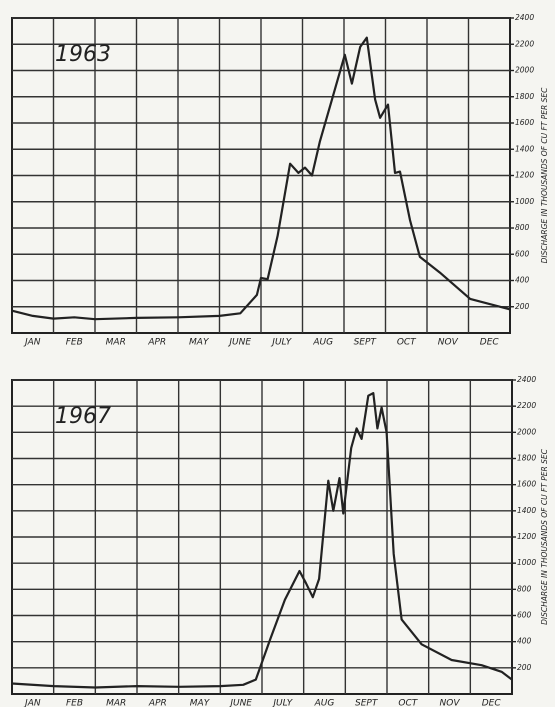 The height and width of the screenshot is (707, 555). I want to click on chart-title: 1967, so click(83, 416).